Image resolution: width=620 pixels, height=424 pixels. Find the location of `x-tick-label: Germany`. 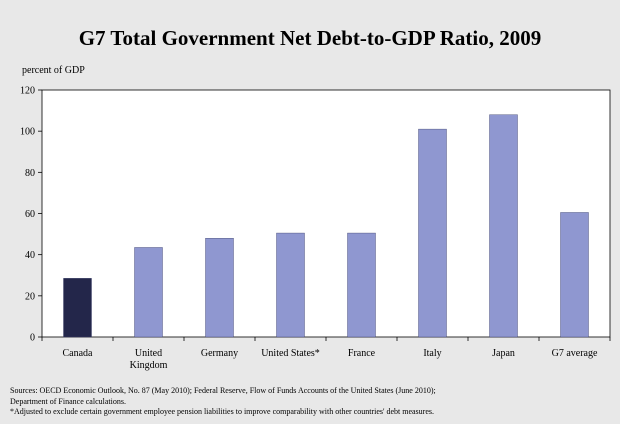

x-tick-label: Germany is located at coordinates (219, 353).